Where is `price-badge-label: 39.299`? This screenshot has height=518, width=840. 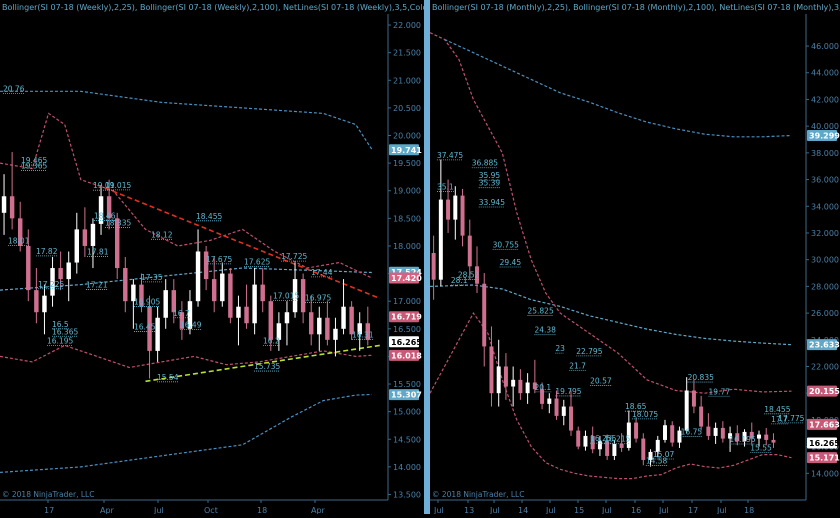
price-badge-label: 39.299 is located at coordinates (824, 136).